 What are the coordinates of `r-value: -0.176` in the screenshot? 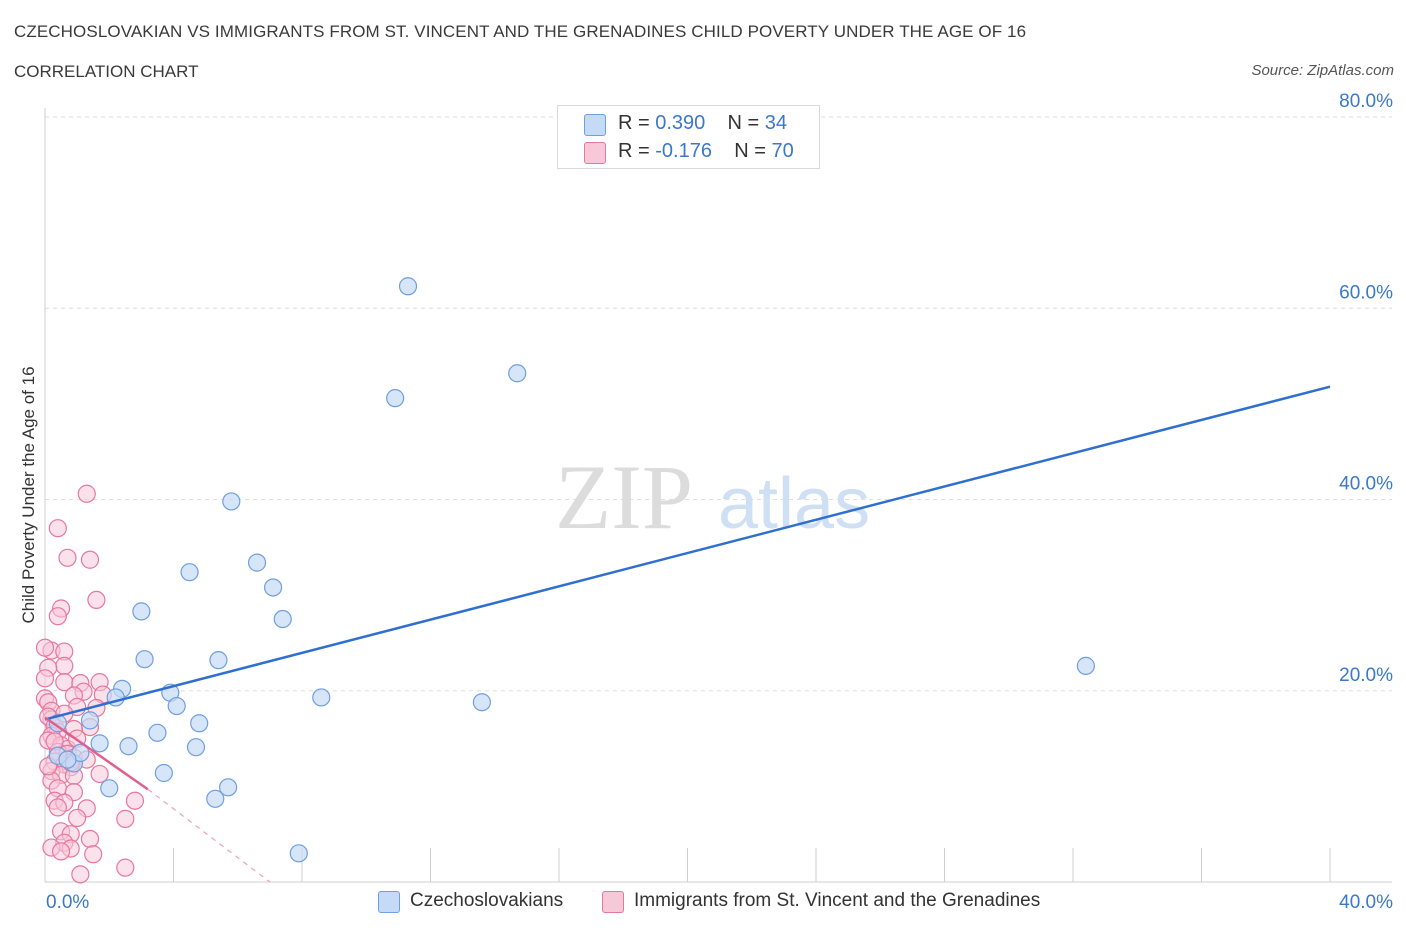 It's located at (683, 151).